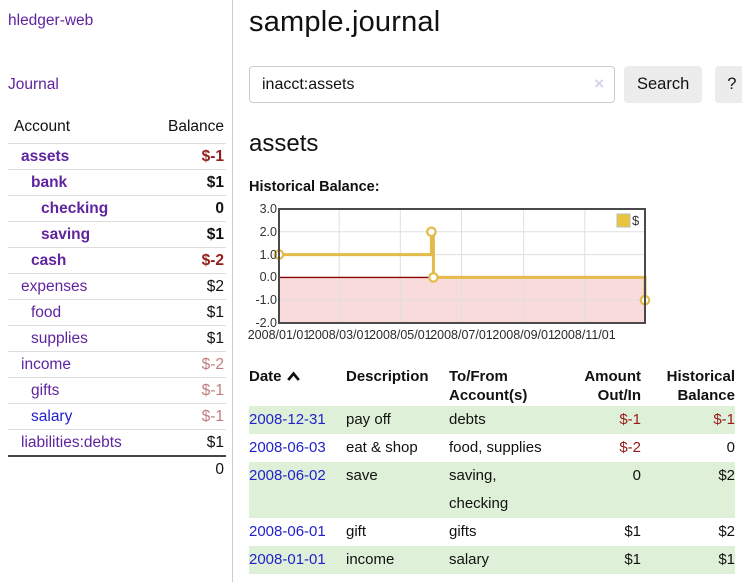 Image resolution: width=742 pixels, height=582 pixels. What do you see at coordinates (345, 22) in the screenshot?
I see `page-title: sample.journal` at bounding box center [345, 22].